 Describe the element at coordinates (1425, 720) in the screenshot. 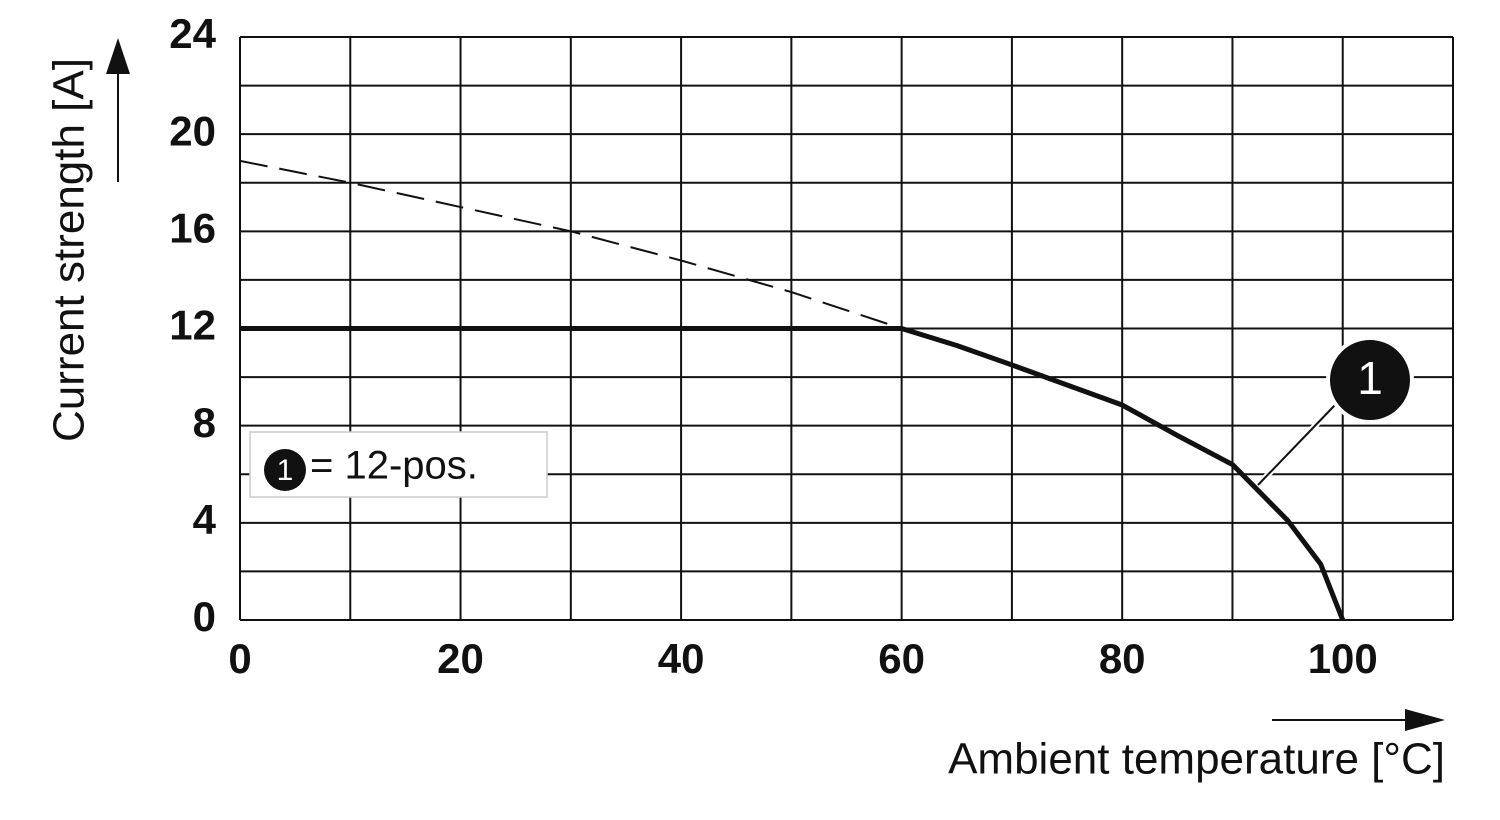

I see `x-arrow-head` at that location.